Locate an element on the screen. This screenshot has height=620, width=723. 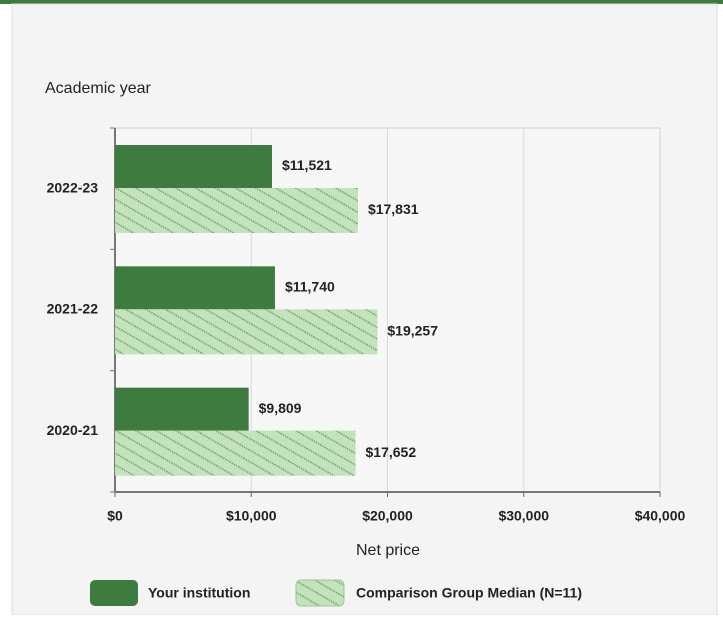
x-tick-label: $20,000 is located at coordinates (387, 516).